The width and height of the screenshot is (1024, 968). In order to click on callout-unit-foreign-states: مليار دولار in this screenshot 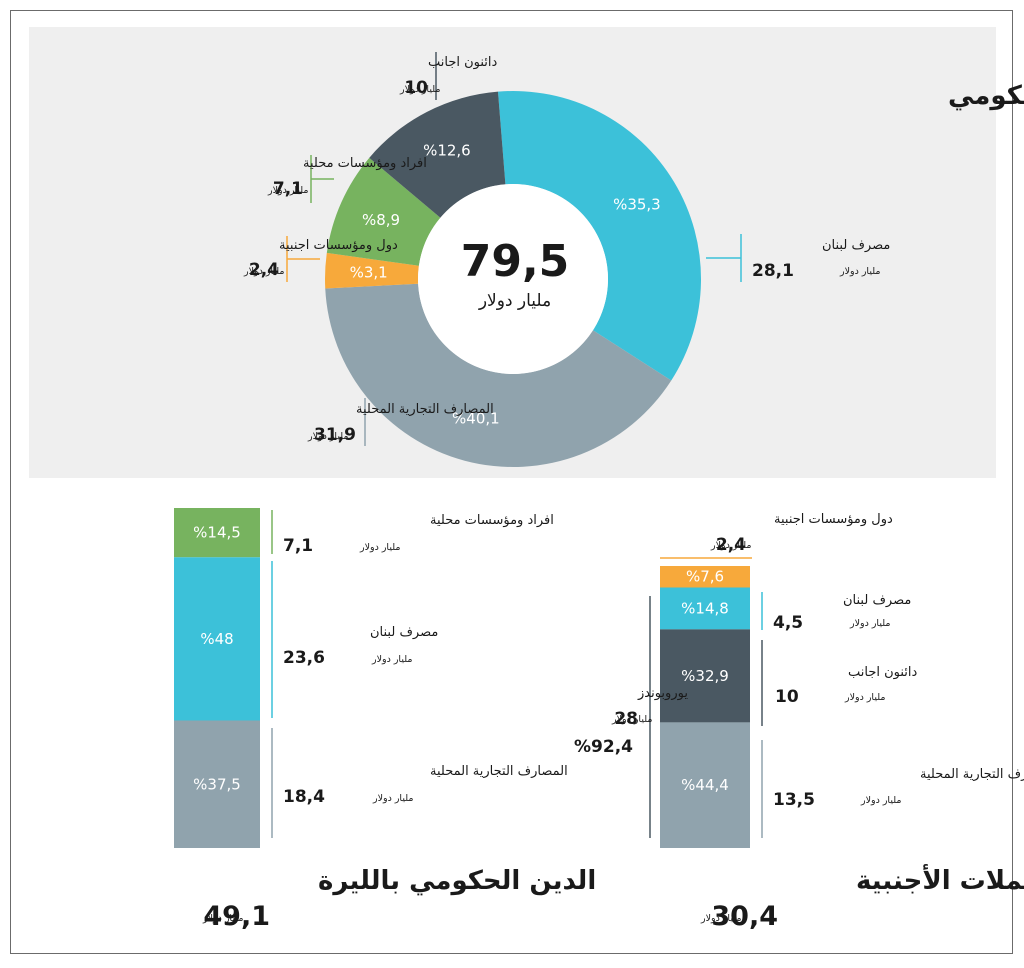, I will do `click(263, 271)`.